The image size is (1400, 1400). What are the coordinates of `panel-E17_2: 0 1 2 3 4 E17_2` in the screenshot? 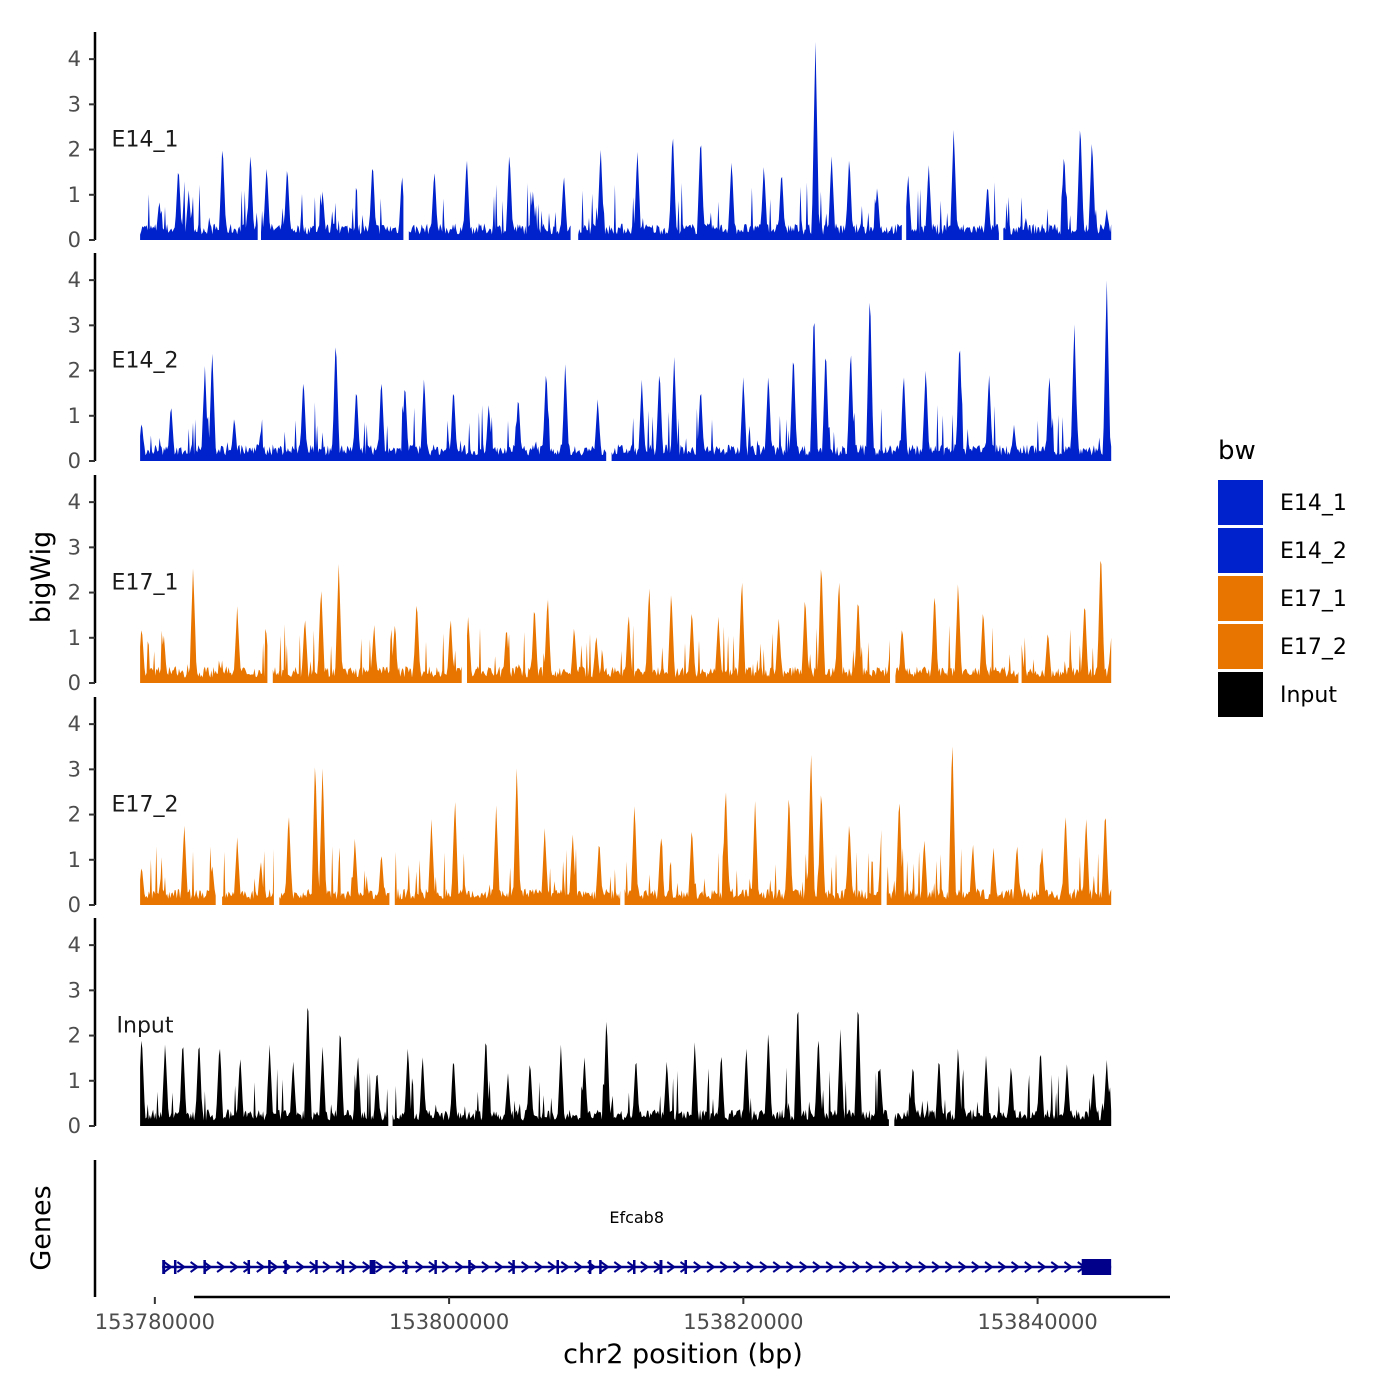 It's located at (590, 807).